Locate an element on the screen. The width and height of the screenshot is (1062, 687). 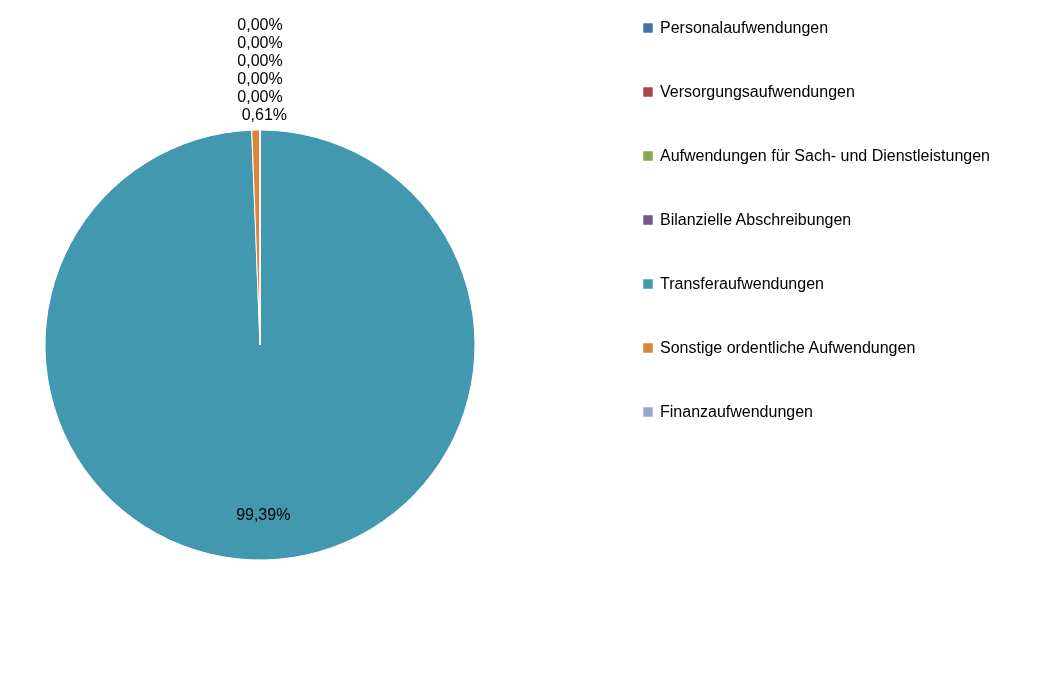
legend-label: Versorgungsaufwendungen is located at coordinates (757, 91).